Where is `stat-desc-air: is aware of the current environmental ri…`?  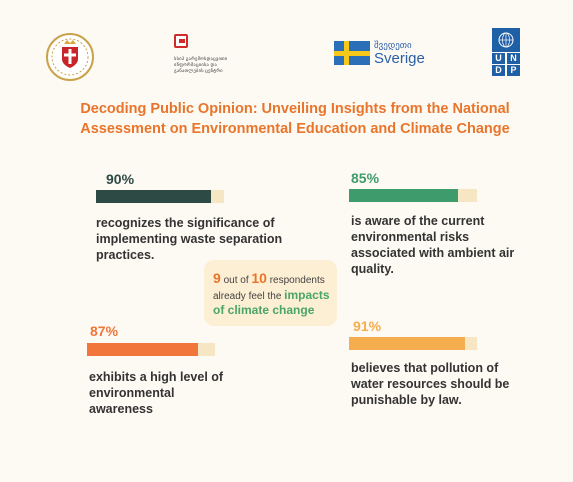
stat-desc-air: is aware of the current environmental ri… is located at coordinates (432, 245).